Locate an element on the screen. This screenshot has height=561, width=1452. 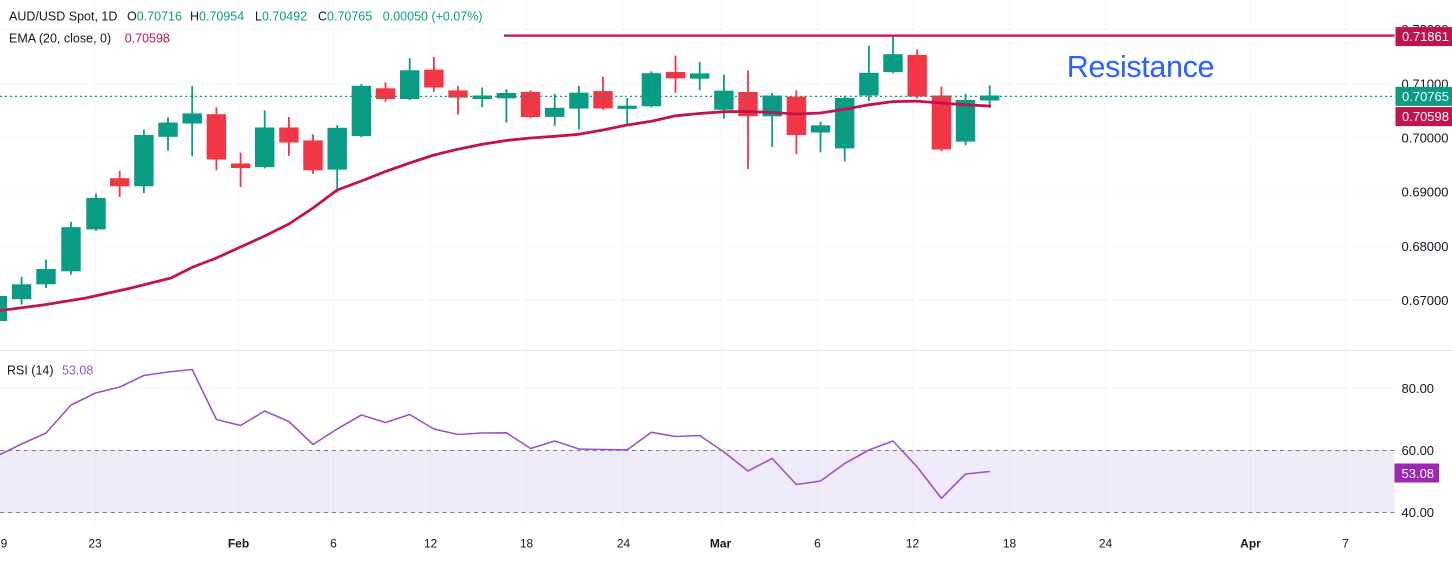
svg-text: 0.67000 is located at coordinates (1425, 300).